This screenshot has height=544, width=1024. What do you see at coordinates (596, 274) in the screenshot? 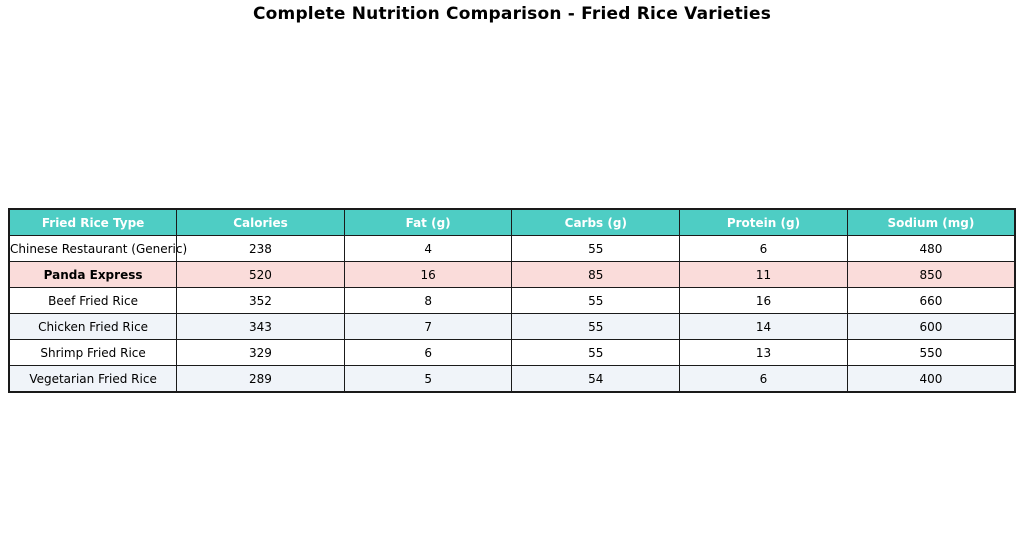
I see `cell-value: 85` at bounding box center [596, 274].